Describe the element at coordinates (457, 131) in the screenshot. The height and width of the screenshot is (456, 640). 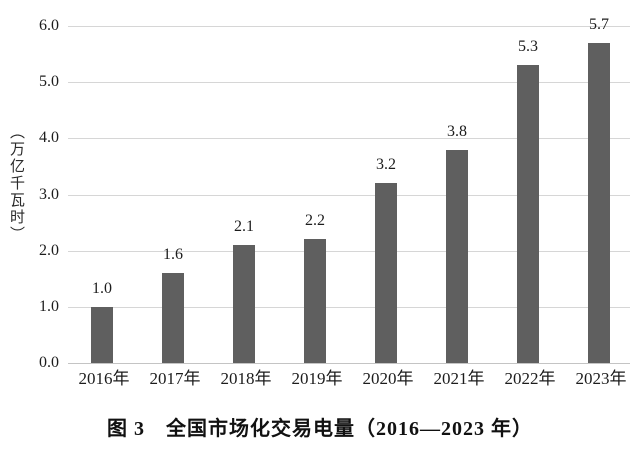
I see `bar-value-label: 3.8` at that location.